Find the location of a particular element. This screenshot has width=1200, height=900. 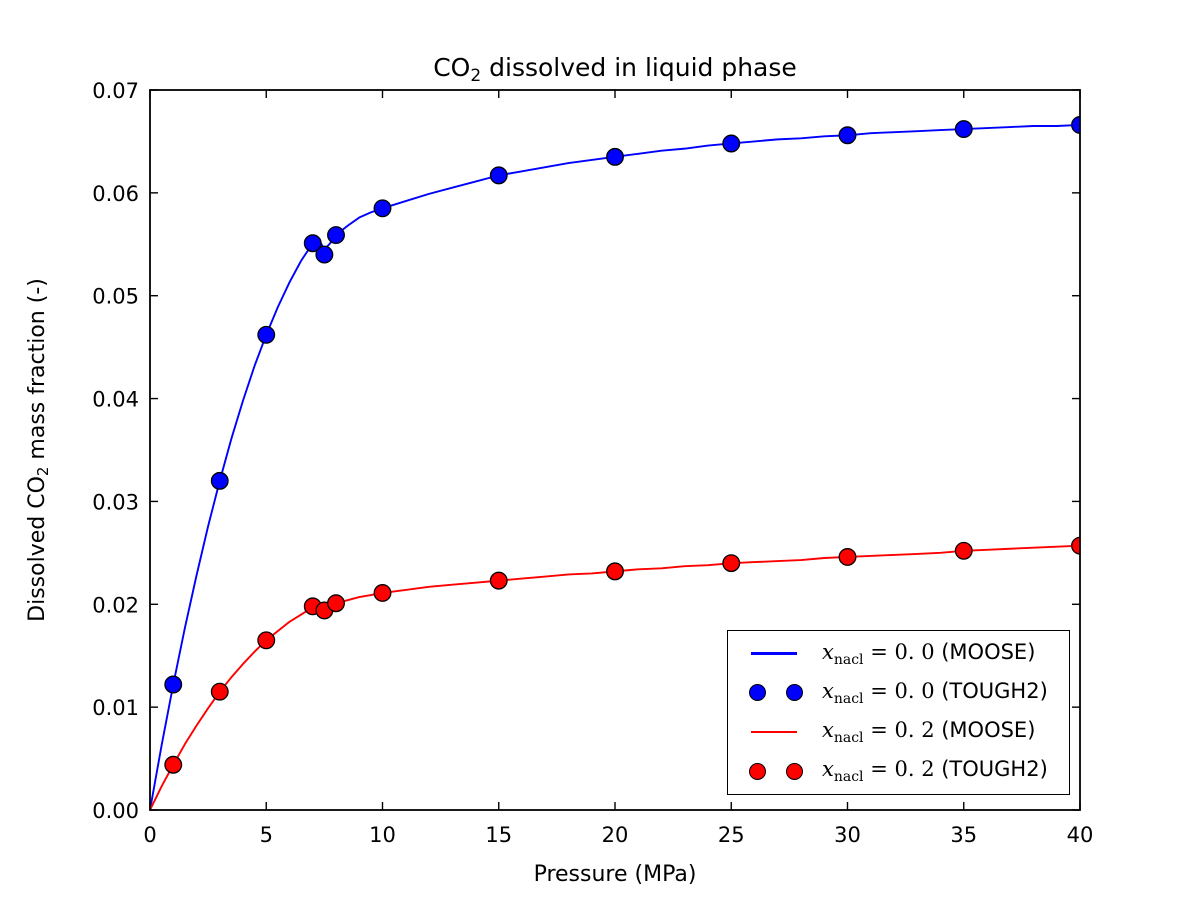

x-tick-label: 15 is located at coordinates (498, 835).